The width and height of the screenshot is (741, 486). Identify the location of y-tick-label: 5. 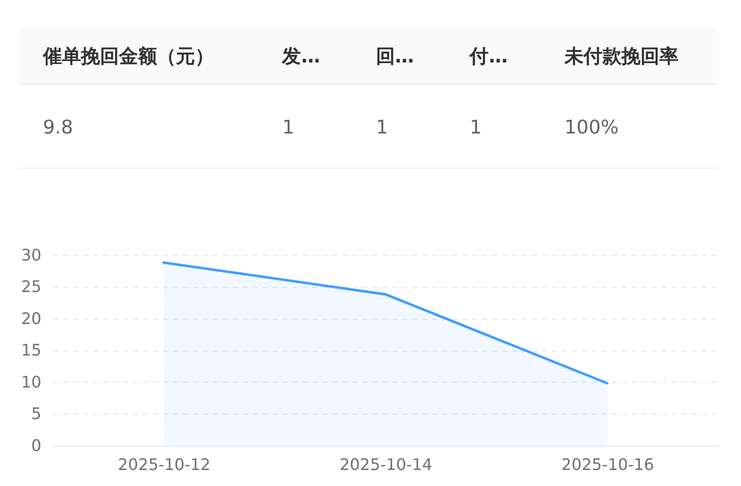
(36, 414).